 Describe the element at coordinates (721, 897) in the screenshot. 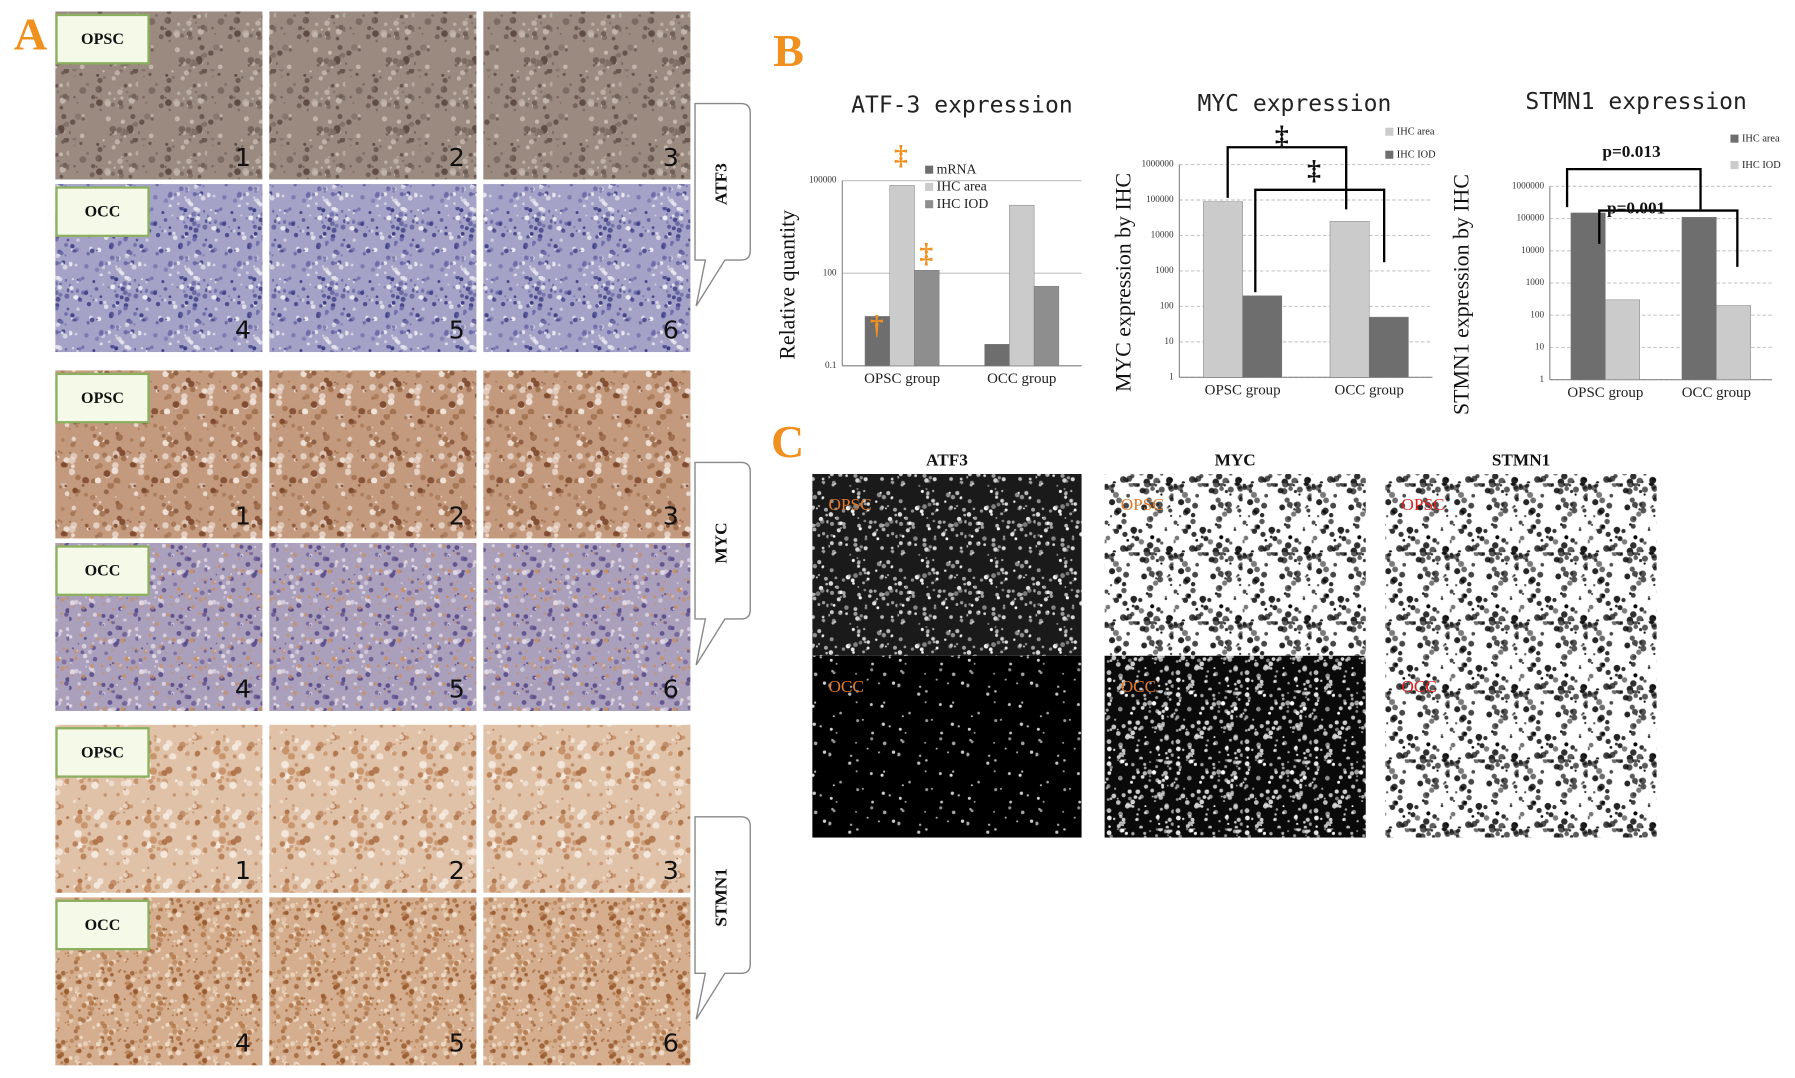

I see `callout-text: STMN1` at that location.